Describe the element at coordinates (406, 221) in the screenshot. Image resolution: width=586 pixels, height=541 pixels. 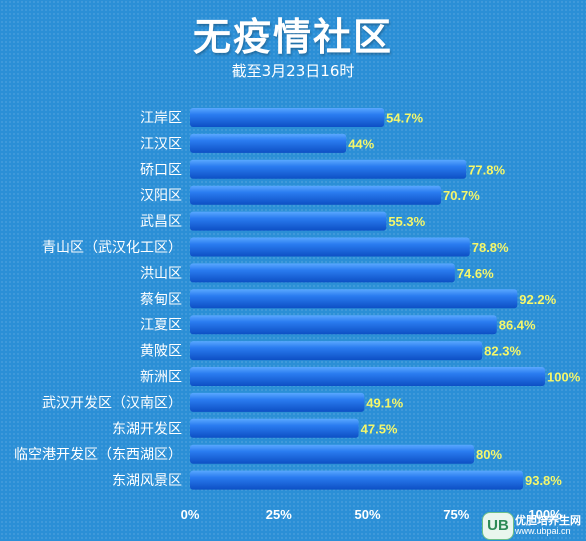
I see `value-label: 55.3%` at that location.